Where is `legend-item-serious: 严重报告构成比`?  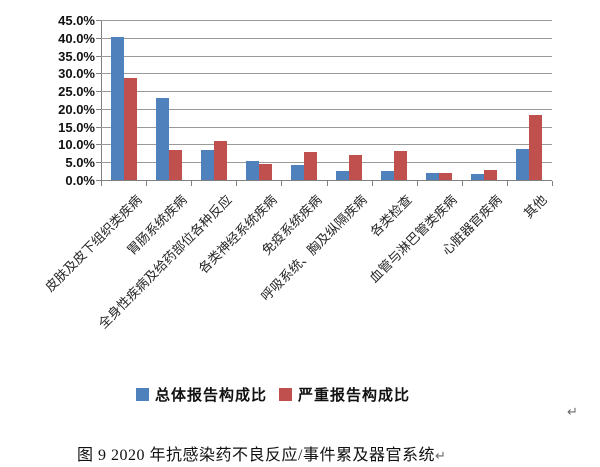 legend-item-serious: 严重报告构成比 is located at coordinates (344, 394).